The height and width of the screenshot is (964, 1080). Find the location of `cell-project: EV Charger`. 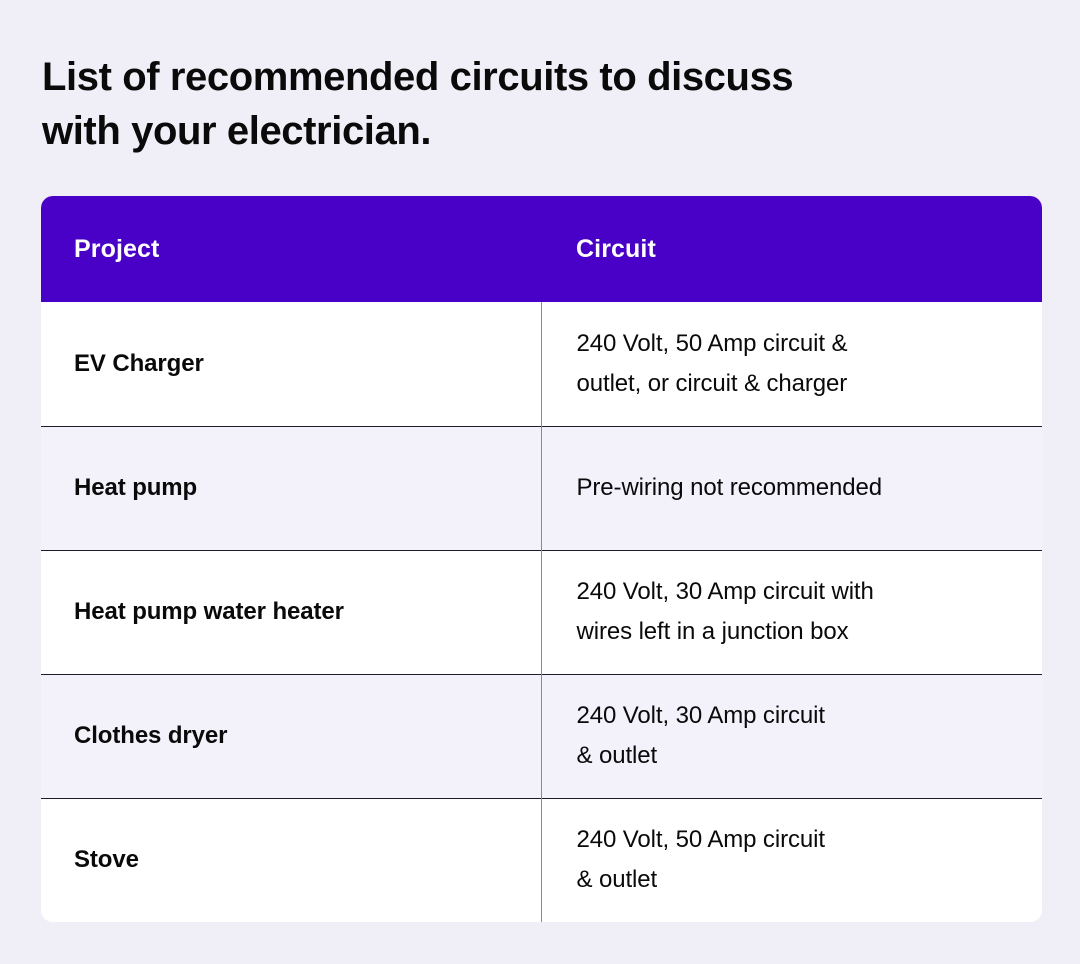

cell-project: EV Charger is located at coordinates (291, 364).